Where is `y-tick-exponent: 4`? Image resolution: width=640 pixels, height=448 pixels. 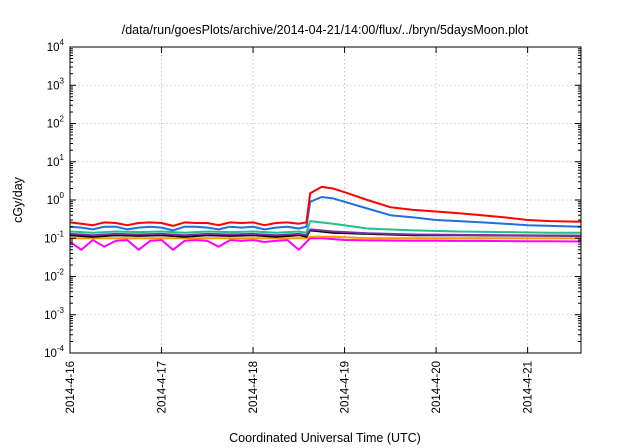
y-tick-exponent: 4 is located at coordinates (62, 42).